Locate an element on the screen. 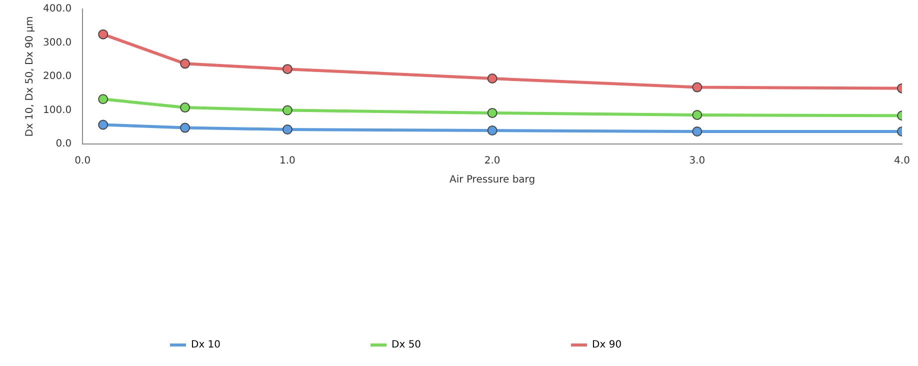  x-tick-label: 4.0 is located at coordinates (902, 161).